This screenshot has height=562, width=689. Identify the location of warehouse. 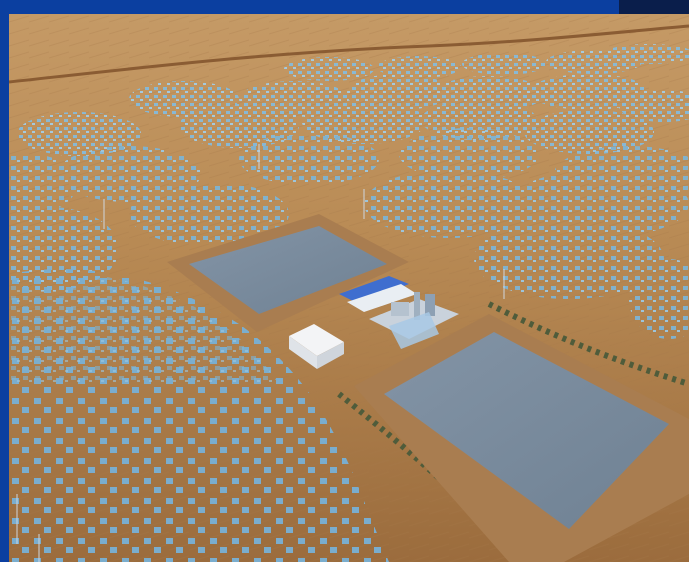
(316, 346).